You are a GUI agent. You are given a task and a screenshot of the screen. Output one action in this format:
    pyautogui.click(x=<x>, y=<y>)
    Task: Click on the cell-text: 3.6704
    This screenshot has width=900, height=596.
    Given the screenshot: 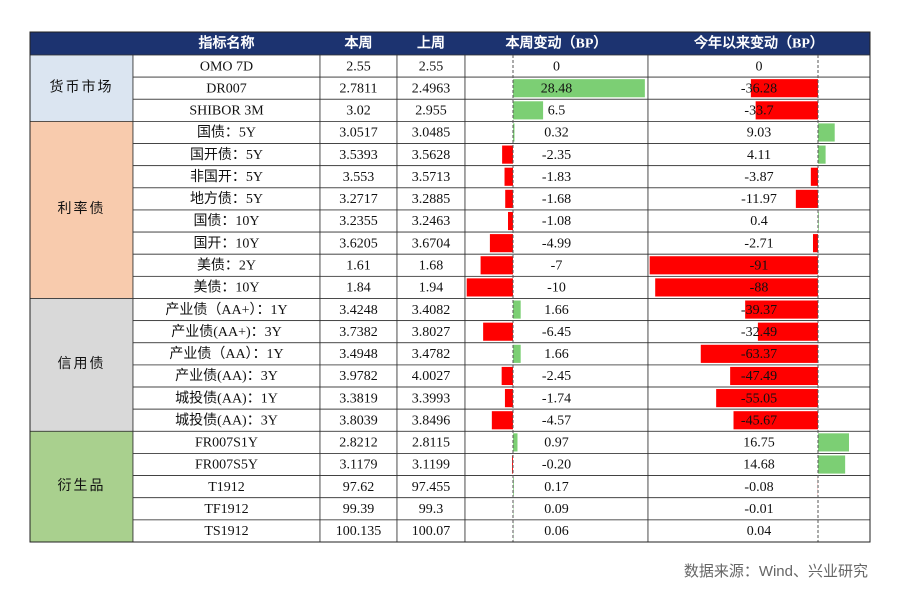 What is the action you would take?
    pyautogui.click(x=431, y=243)
    